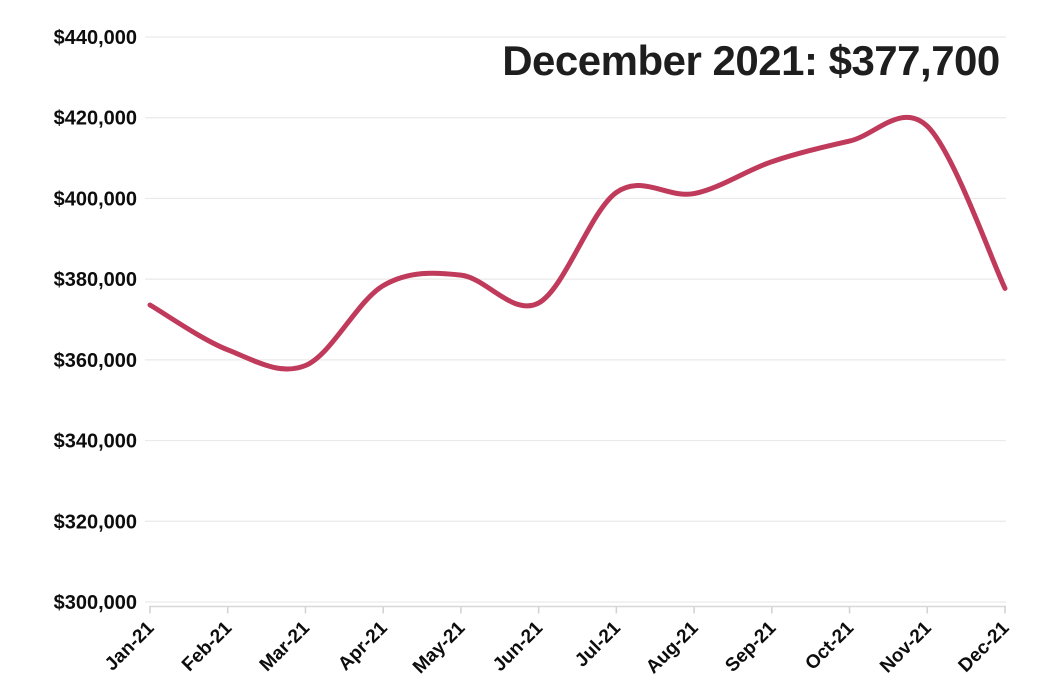  Describe the element at coordinates (95, 522) in the screenshot. I see `y-axis-label: $320,000` at that location.